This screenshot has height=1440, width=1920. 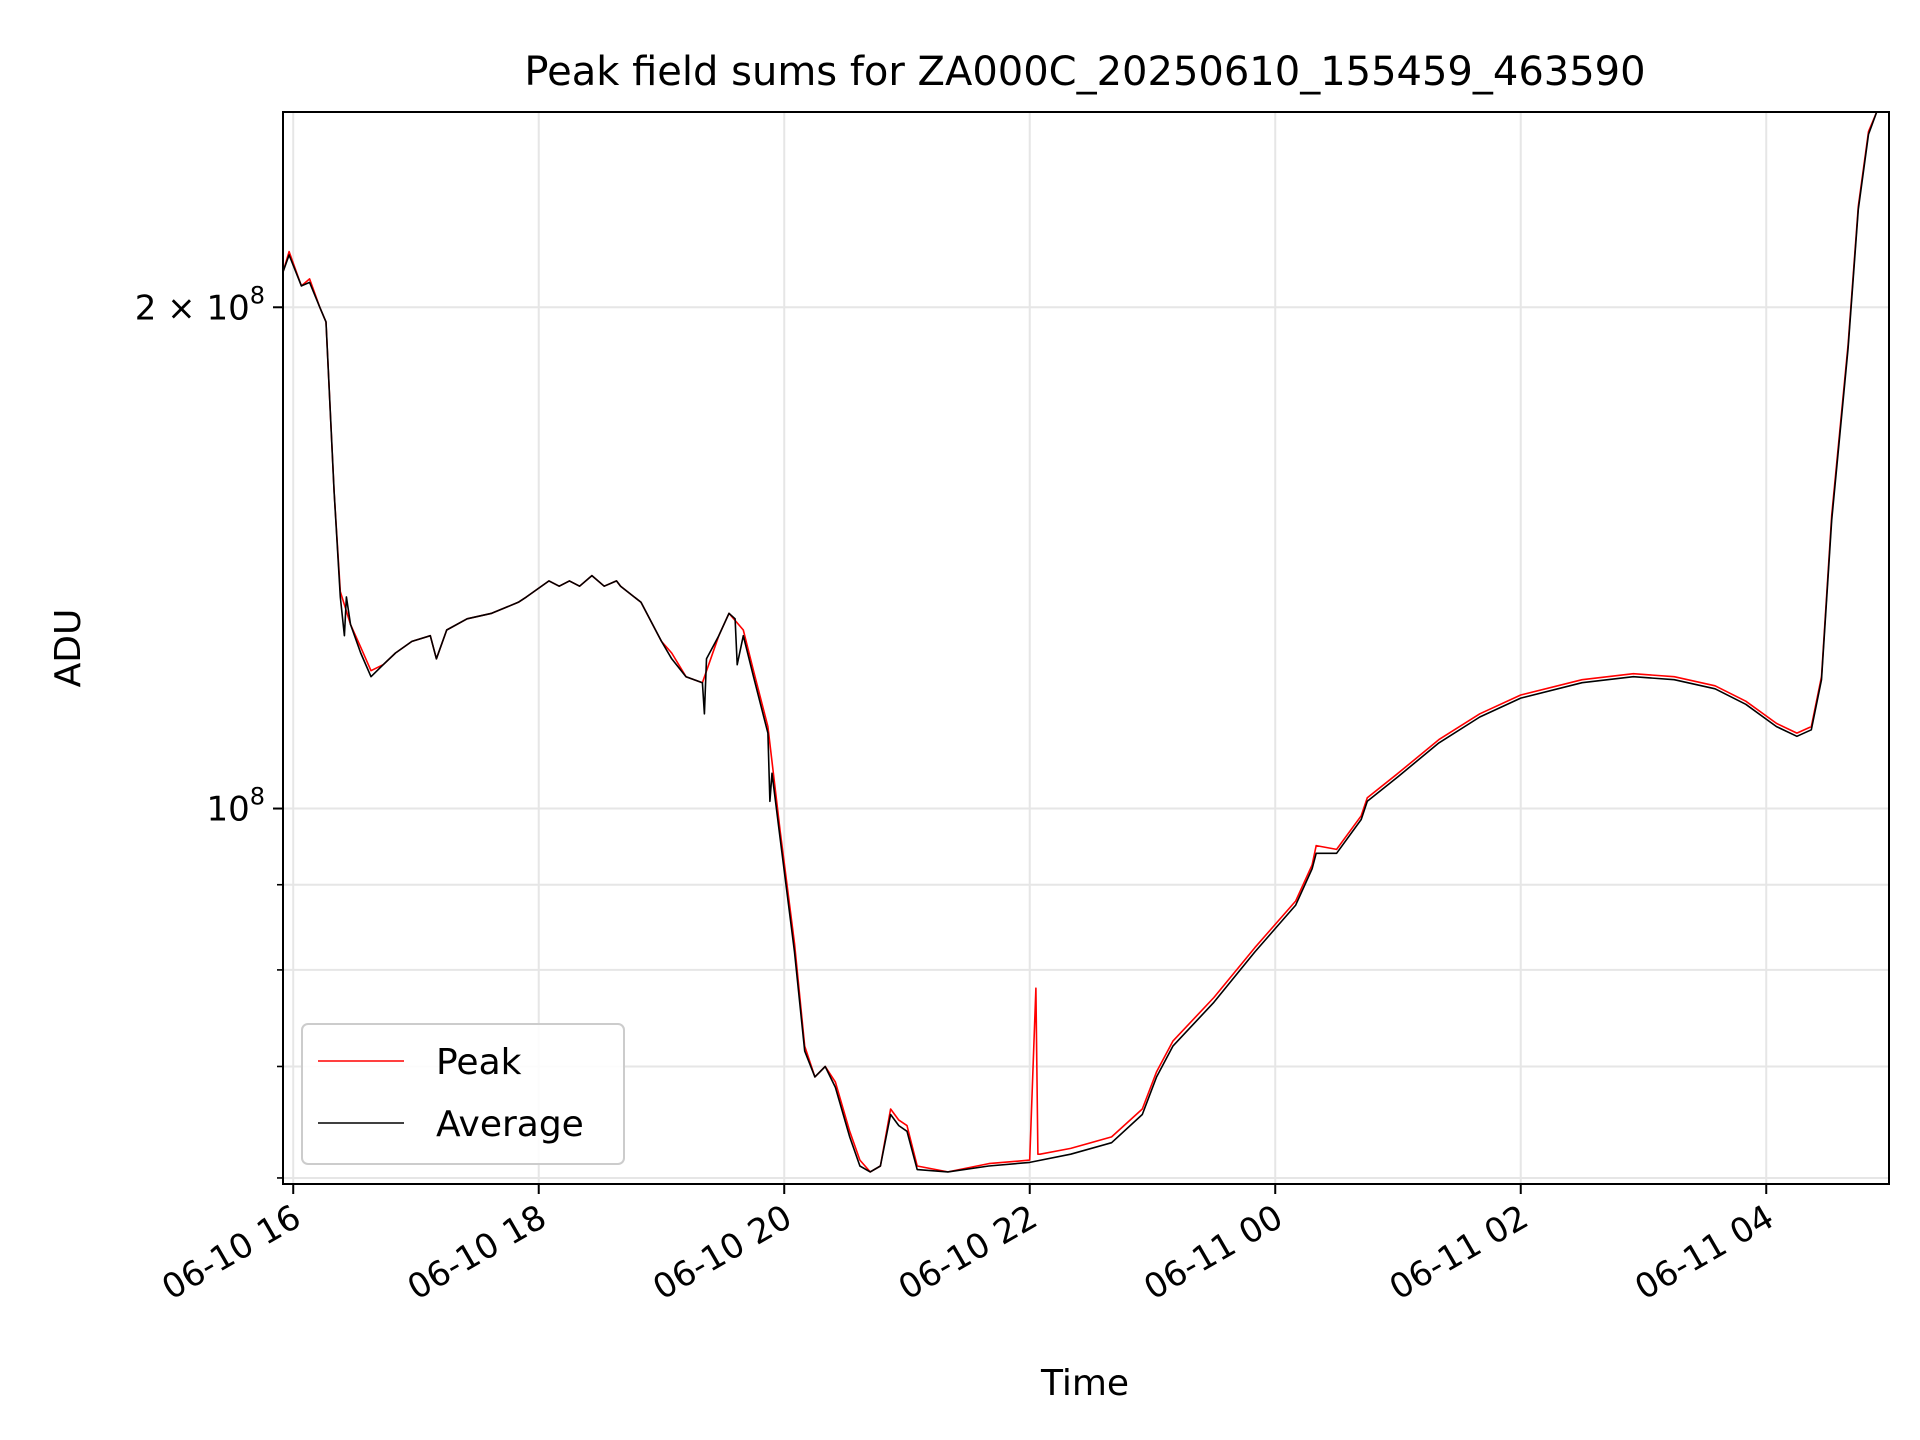 What do you see at coordinates (1084, 1383) in the screenshot?
I see `x-axis-label: Time` at bounding box center [1084, 1383].